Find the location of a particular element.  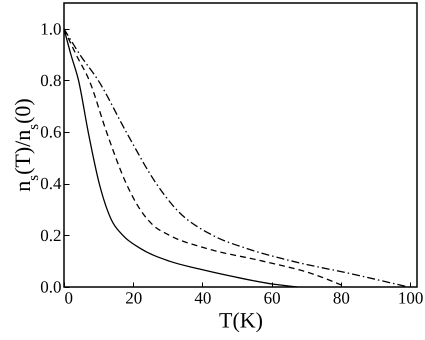

x-tick-label: 20 is located at coordinates (133, 298).